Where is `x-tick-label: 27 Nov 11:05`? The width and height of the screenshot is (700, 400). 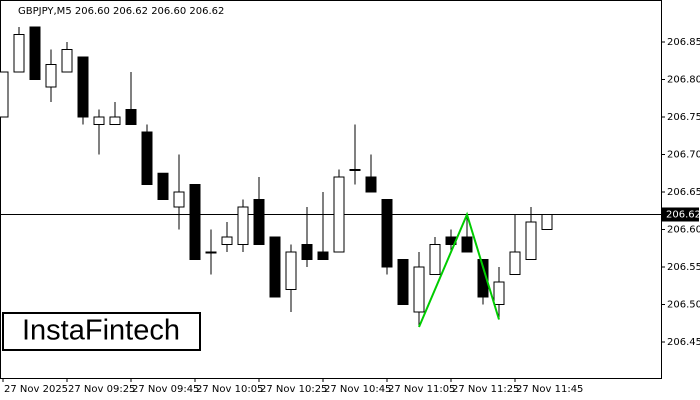 x-tick-label: 27 Nov 11:05 is located at coordinates (421, 389).